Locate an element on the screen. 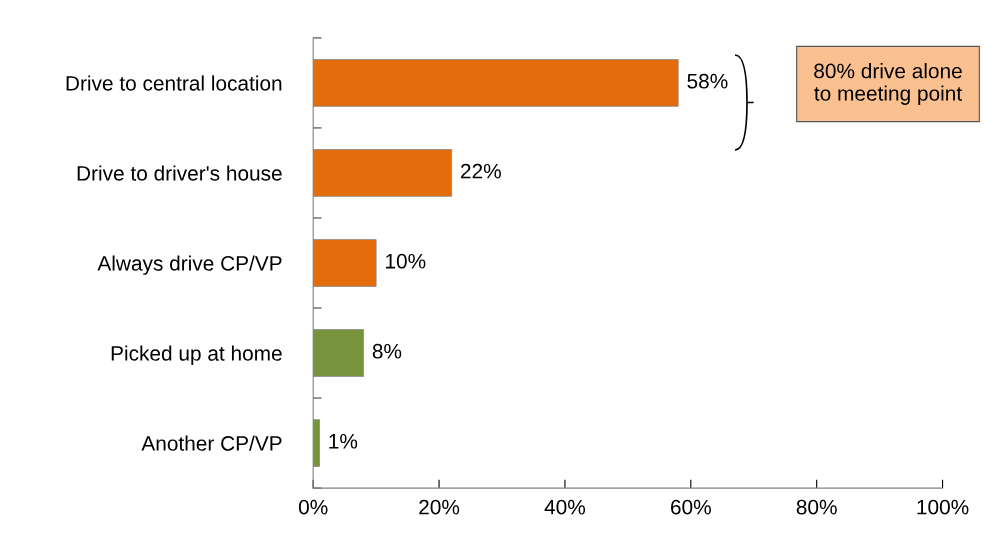 The width and height of the screenshot is (1007, 534). data-label: 1% is located at coordinates (343, 441).